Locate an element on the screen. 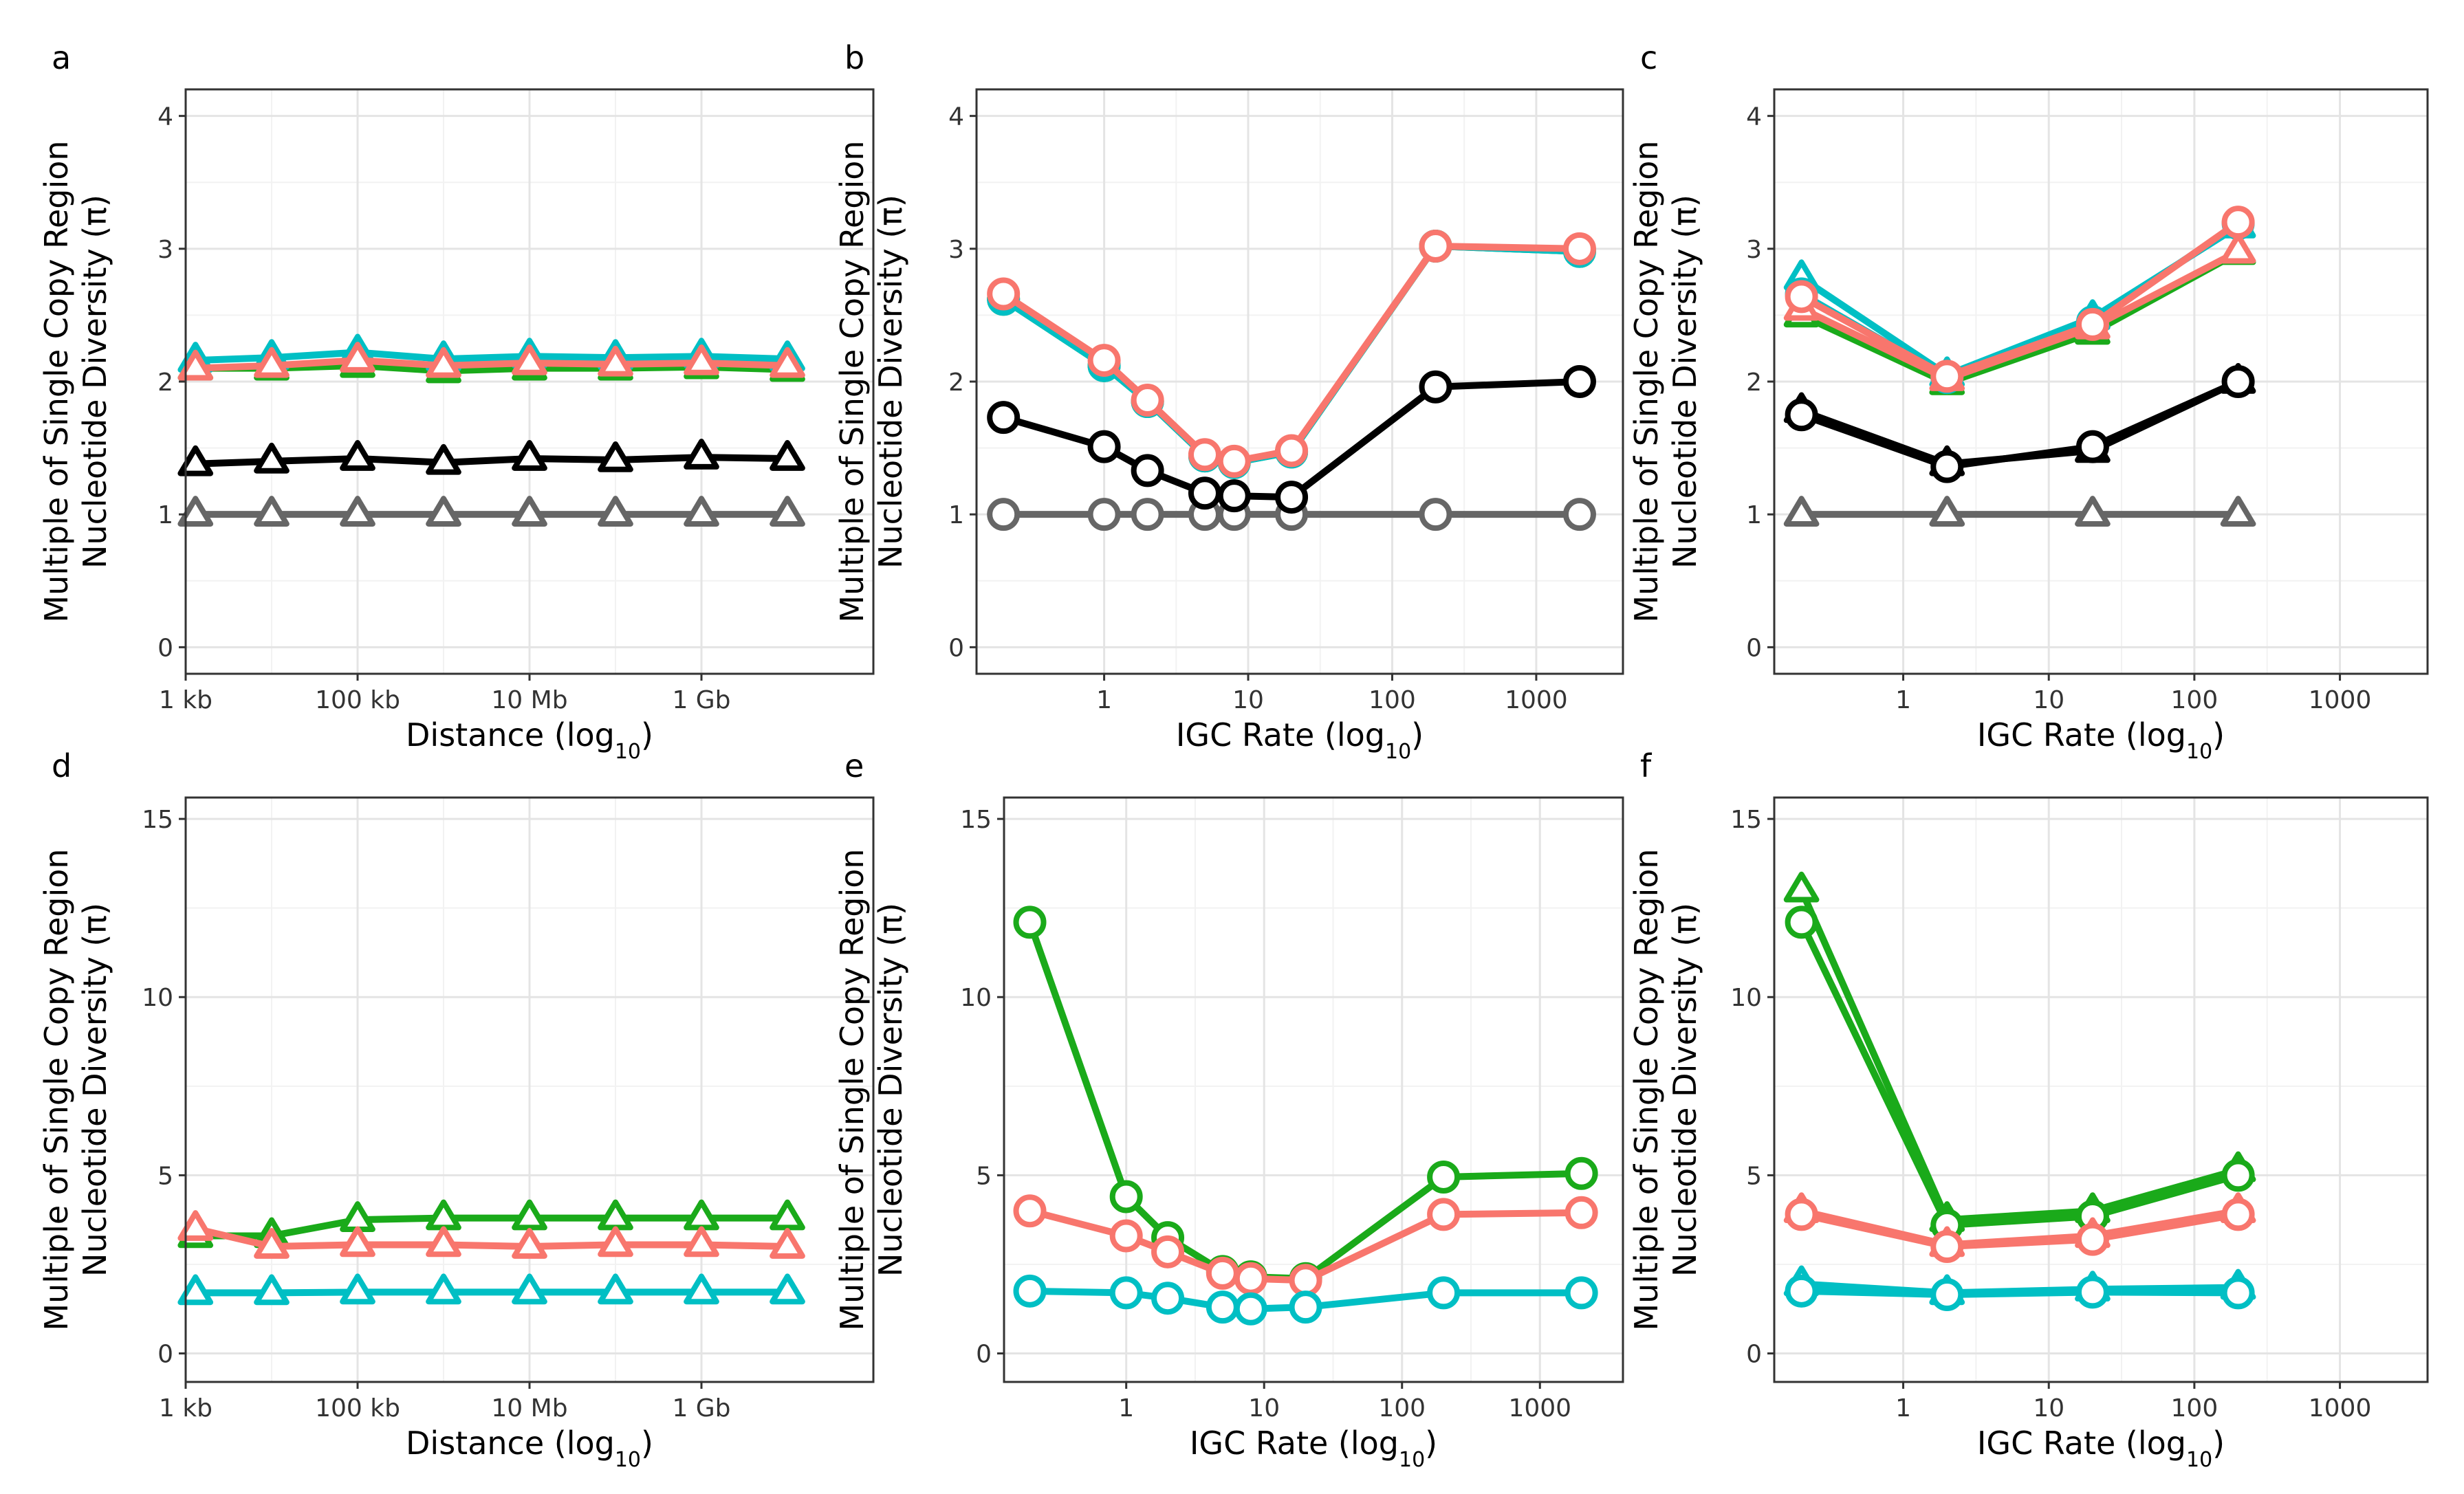 This screenshot has height=1494, width=2464. y-tick-label: 10 is located at coordinates (1746, 998).